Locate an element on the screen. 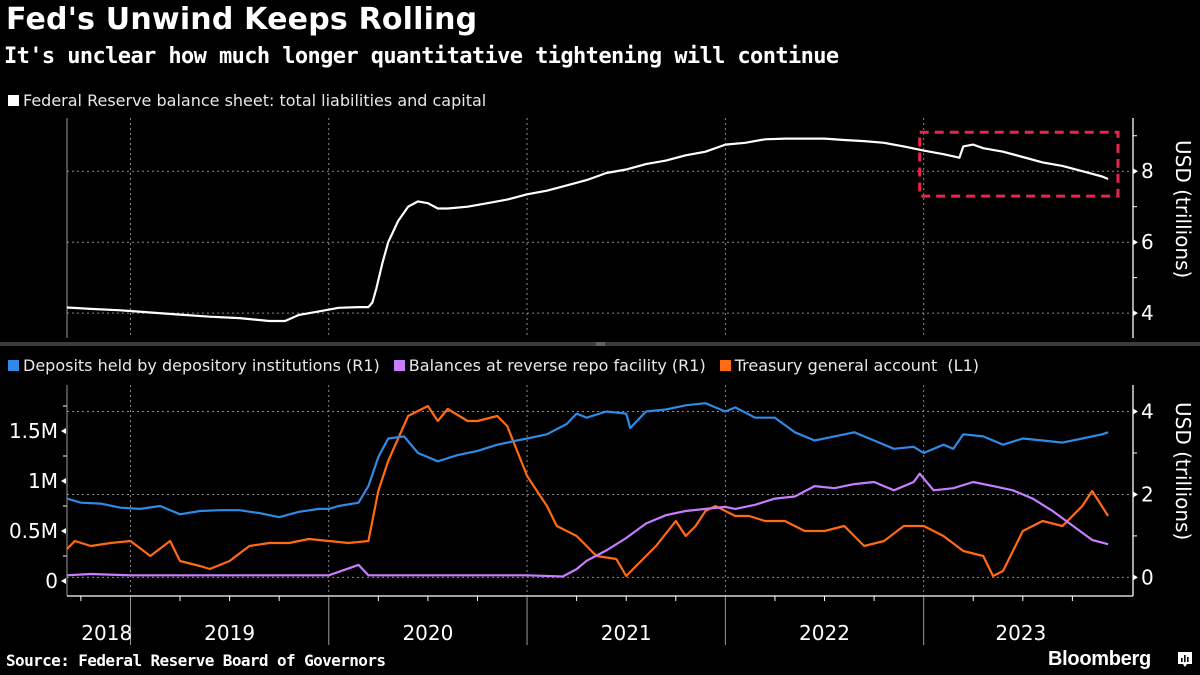 The image size is (1200, 675). reverse-repo-line is located at coordinates (587, 525).